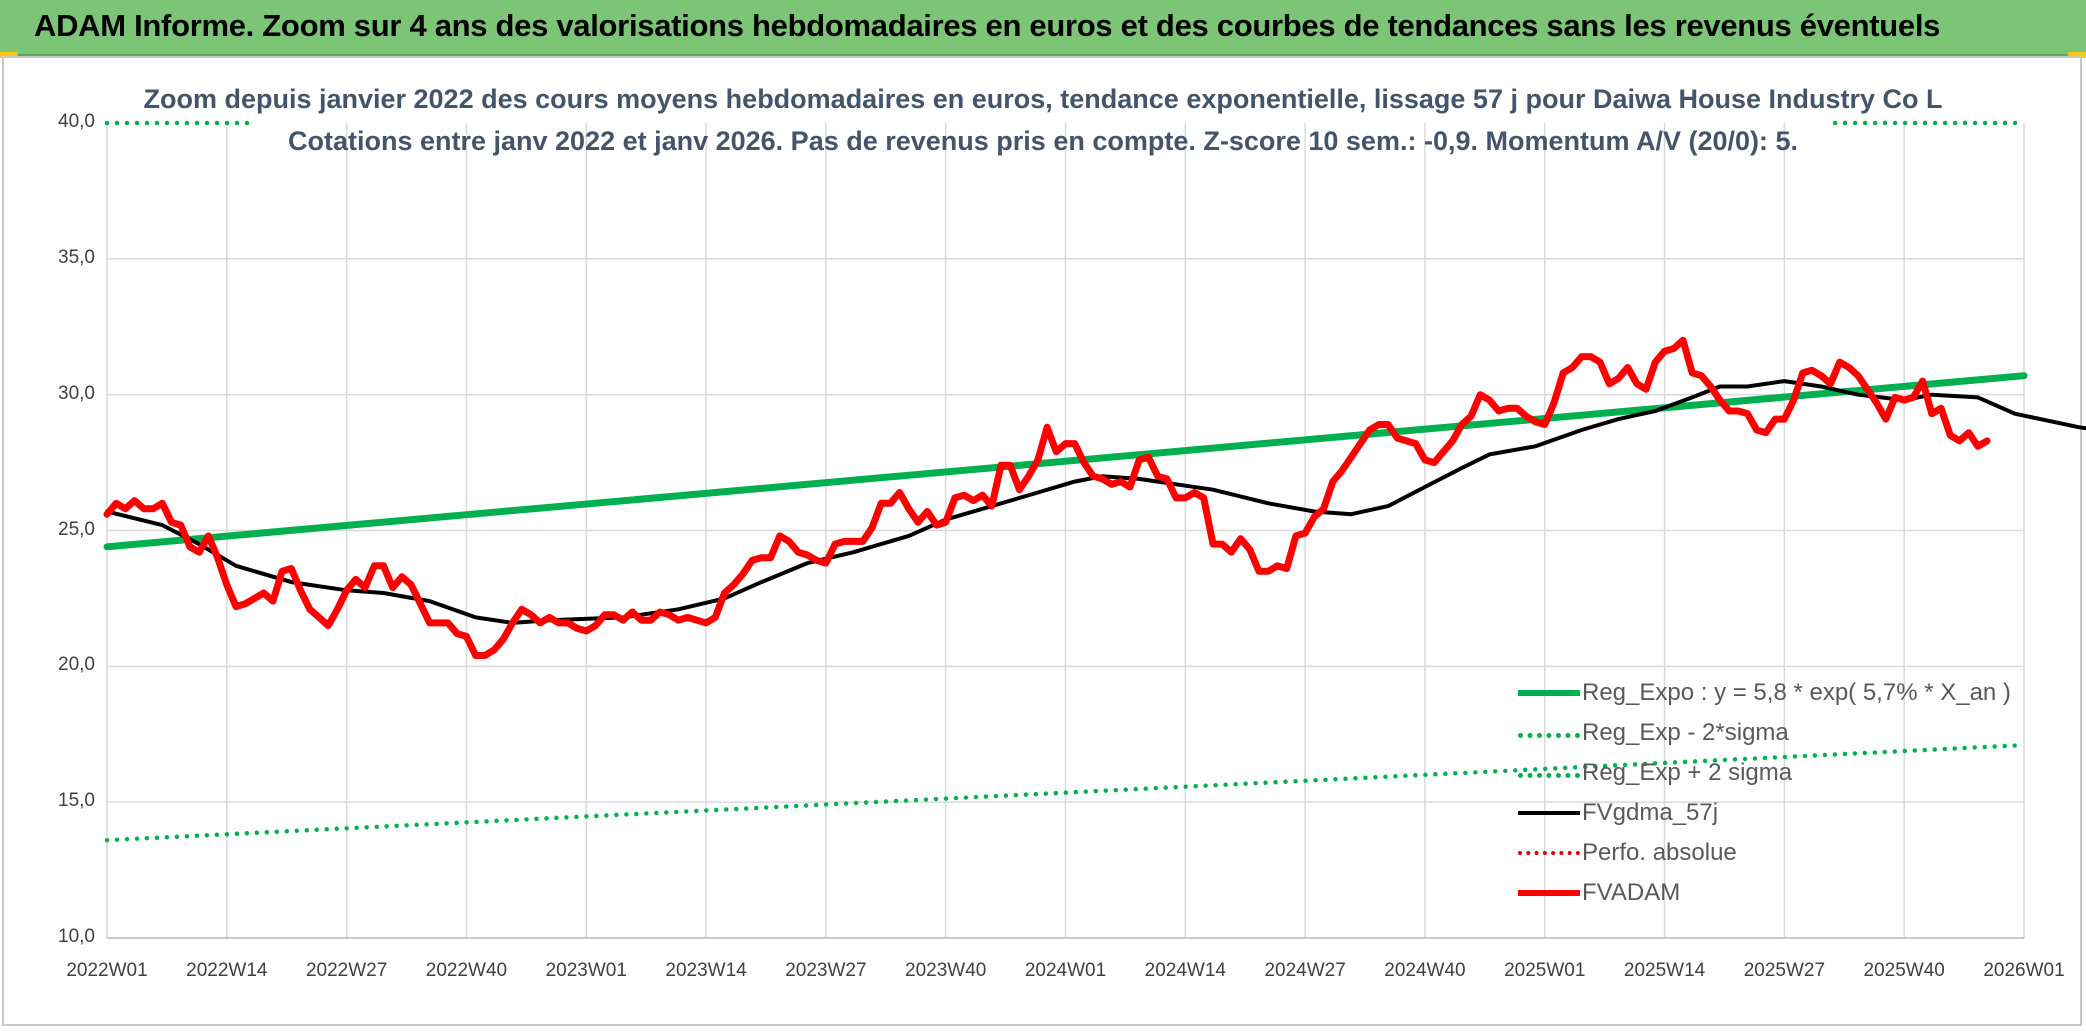 This screenshot has height=1031, width=2086. I want to click on x-tick-label: 2022W14, so click(227, 970).